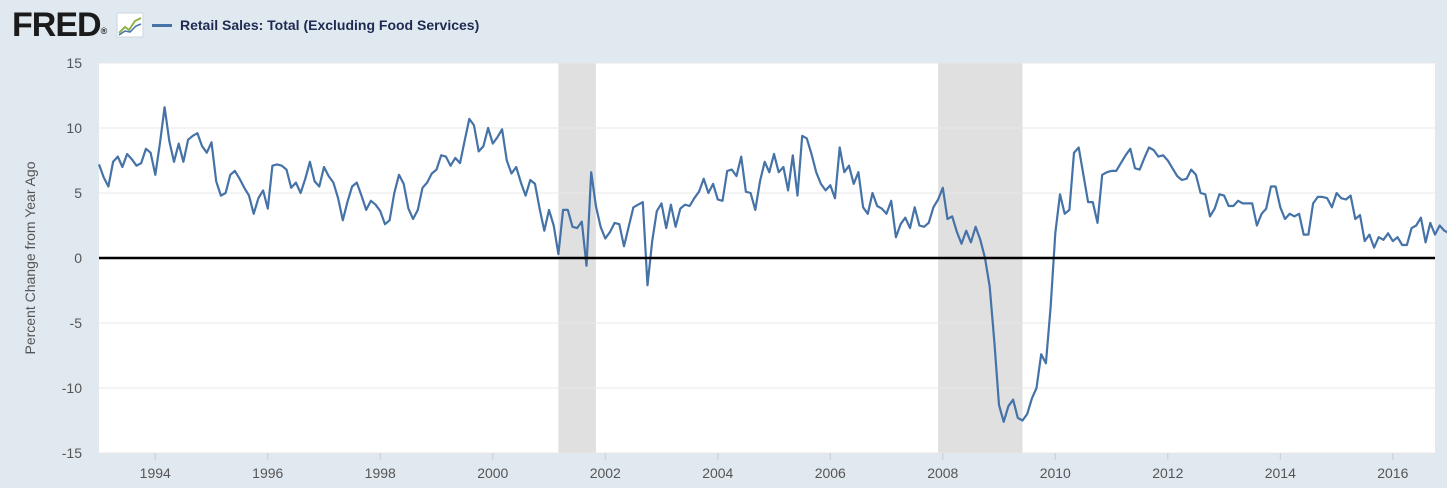  Describe the element at coordinates (492, 473) in the screenshot. I see `x-tick-label: 2000` at that location.